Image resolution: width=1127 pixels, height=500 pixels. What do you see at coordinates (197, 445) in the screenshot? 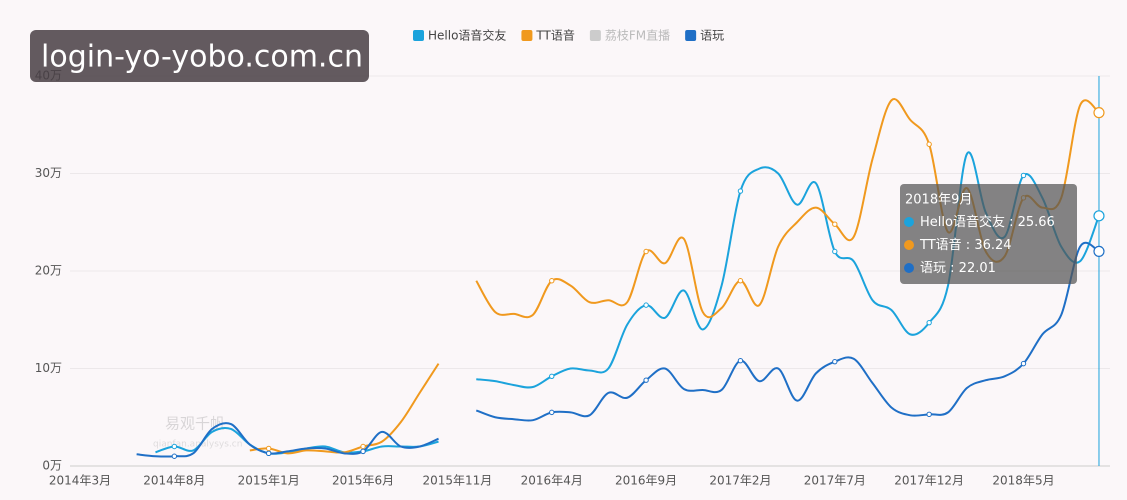
I see `logo-url: qianfan.analysys.cn` at bounding box center [197, 445].